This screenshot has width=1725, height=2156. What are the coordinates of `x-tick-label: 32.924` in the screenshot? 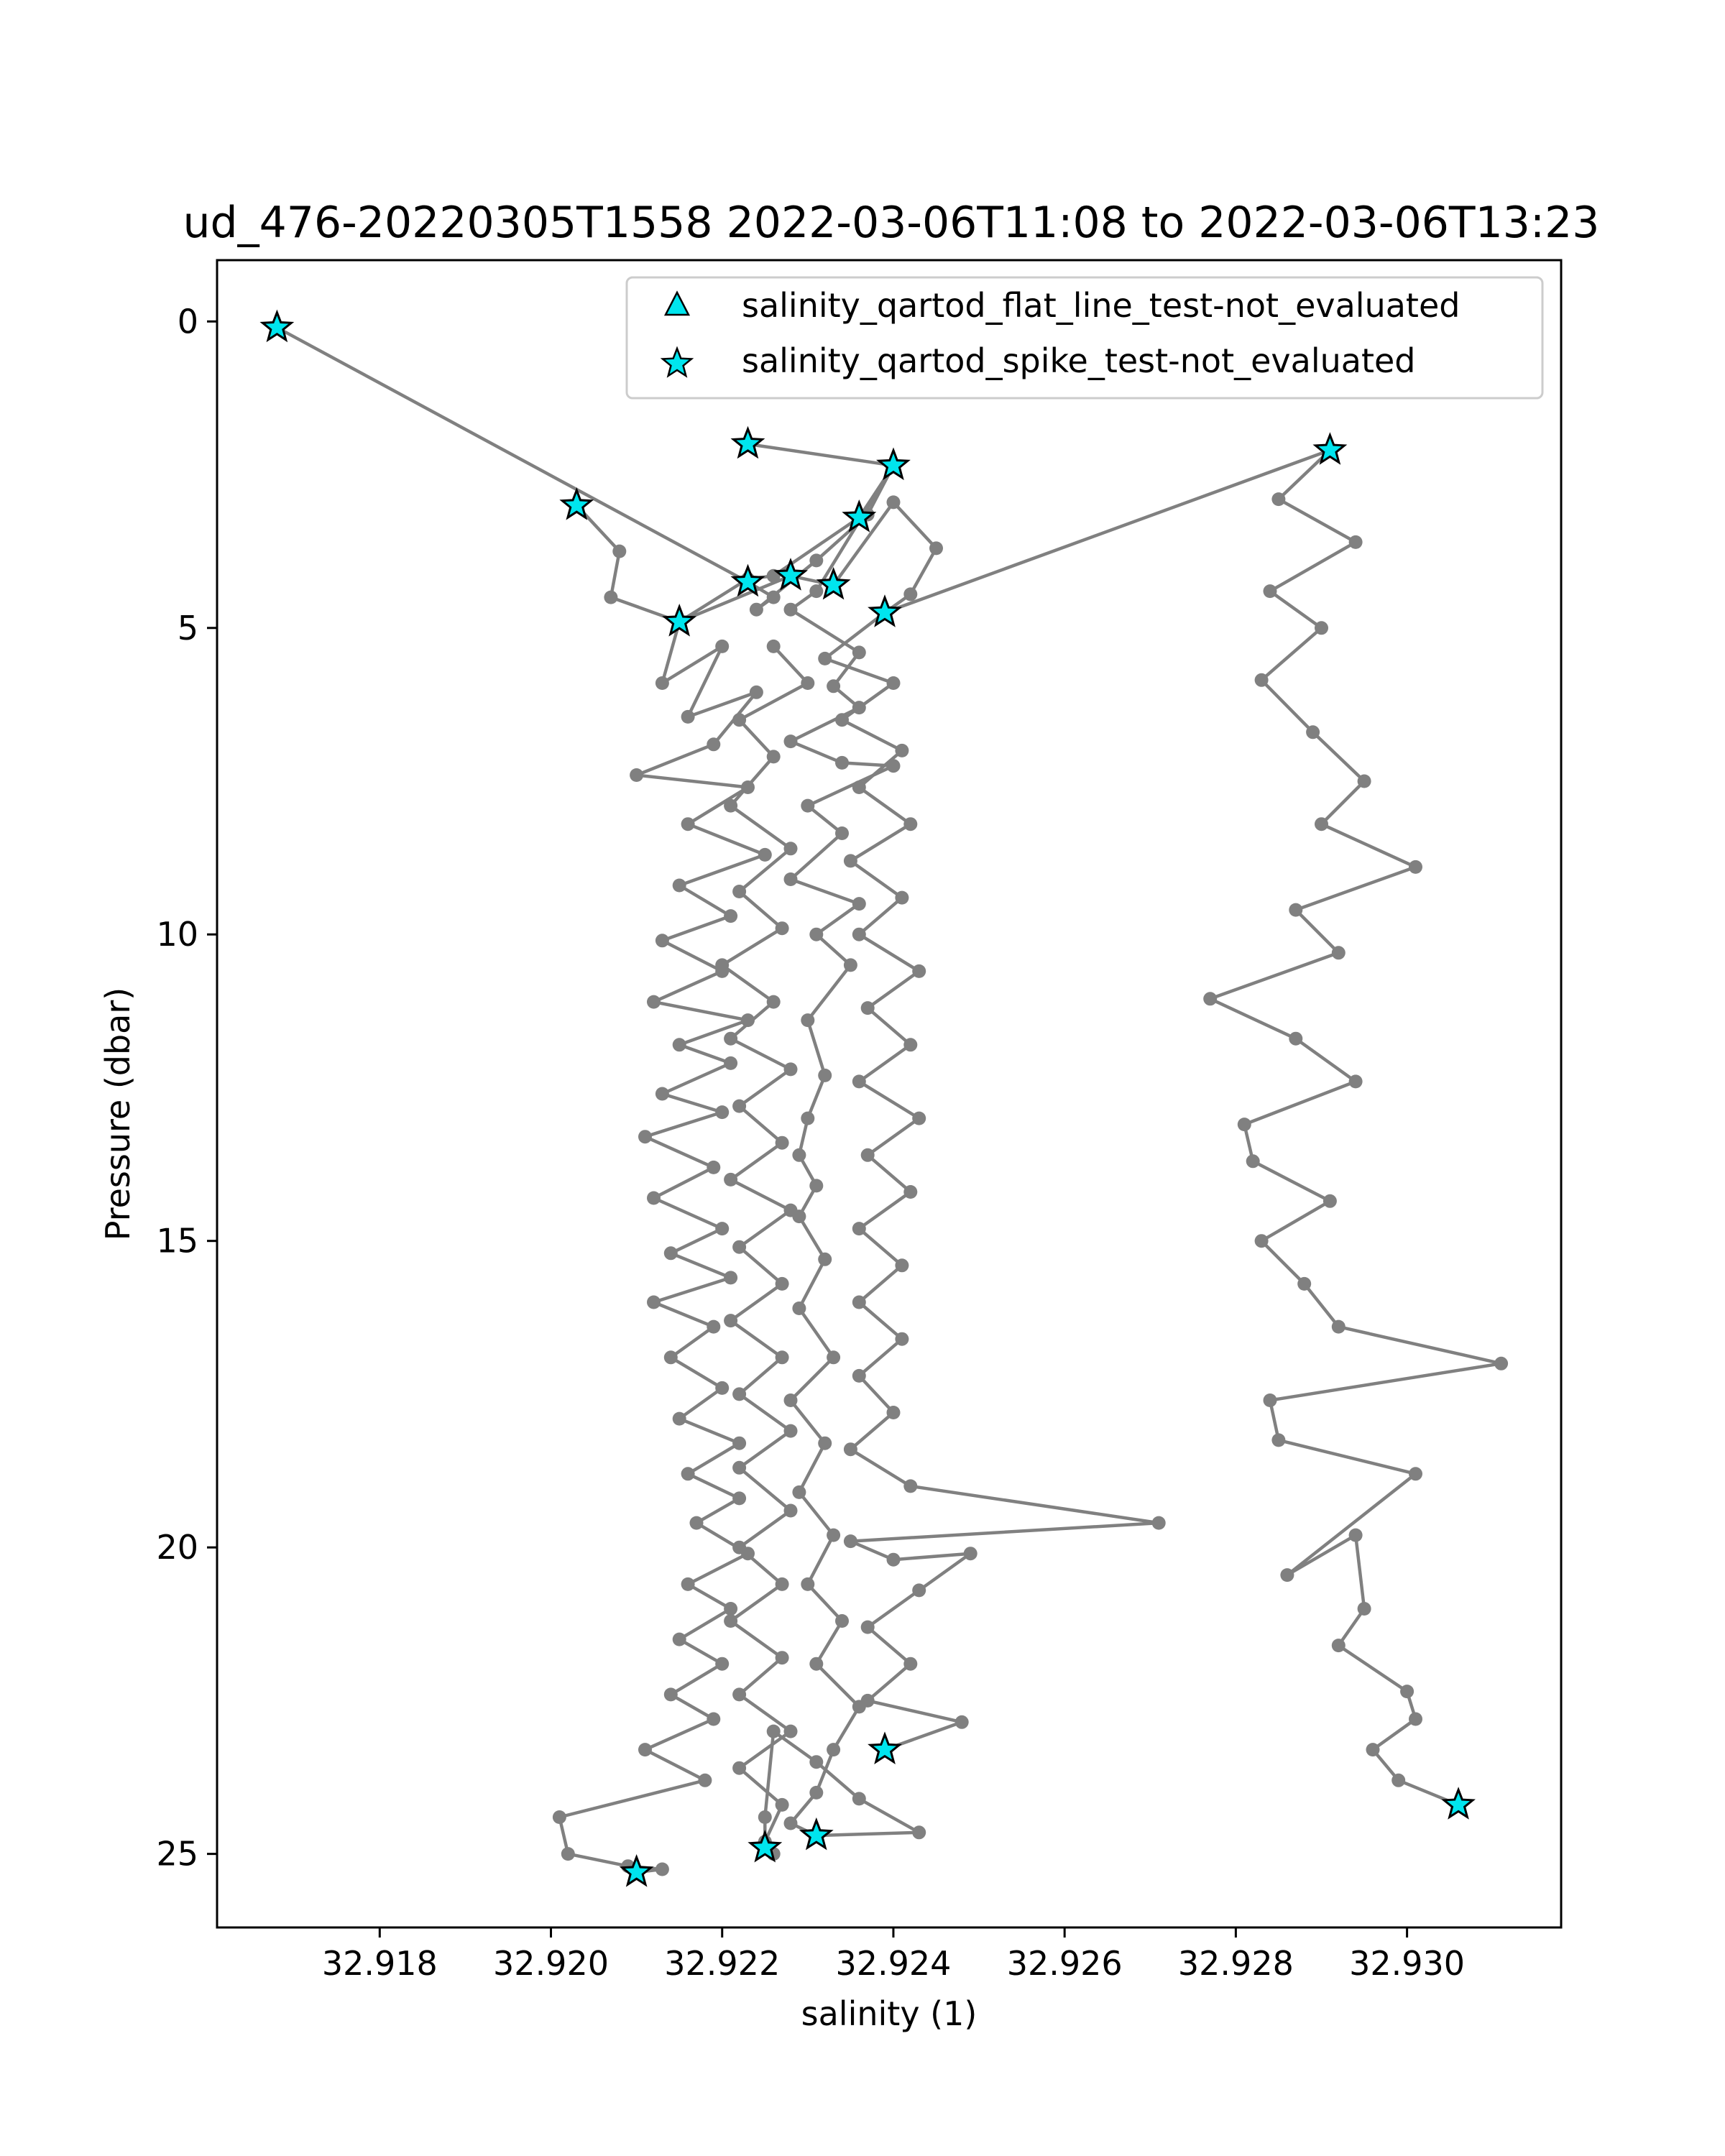 It's located at (893, 1964).